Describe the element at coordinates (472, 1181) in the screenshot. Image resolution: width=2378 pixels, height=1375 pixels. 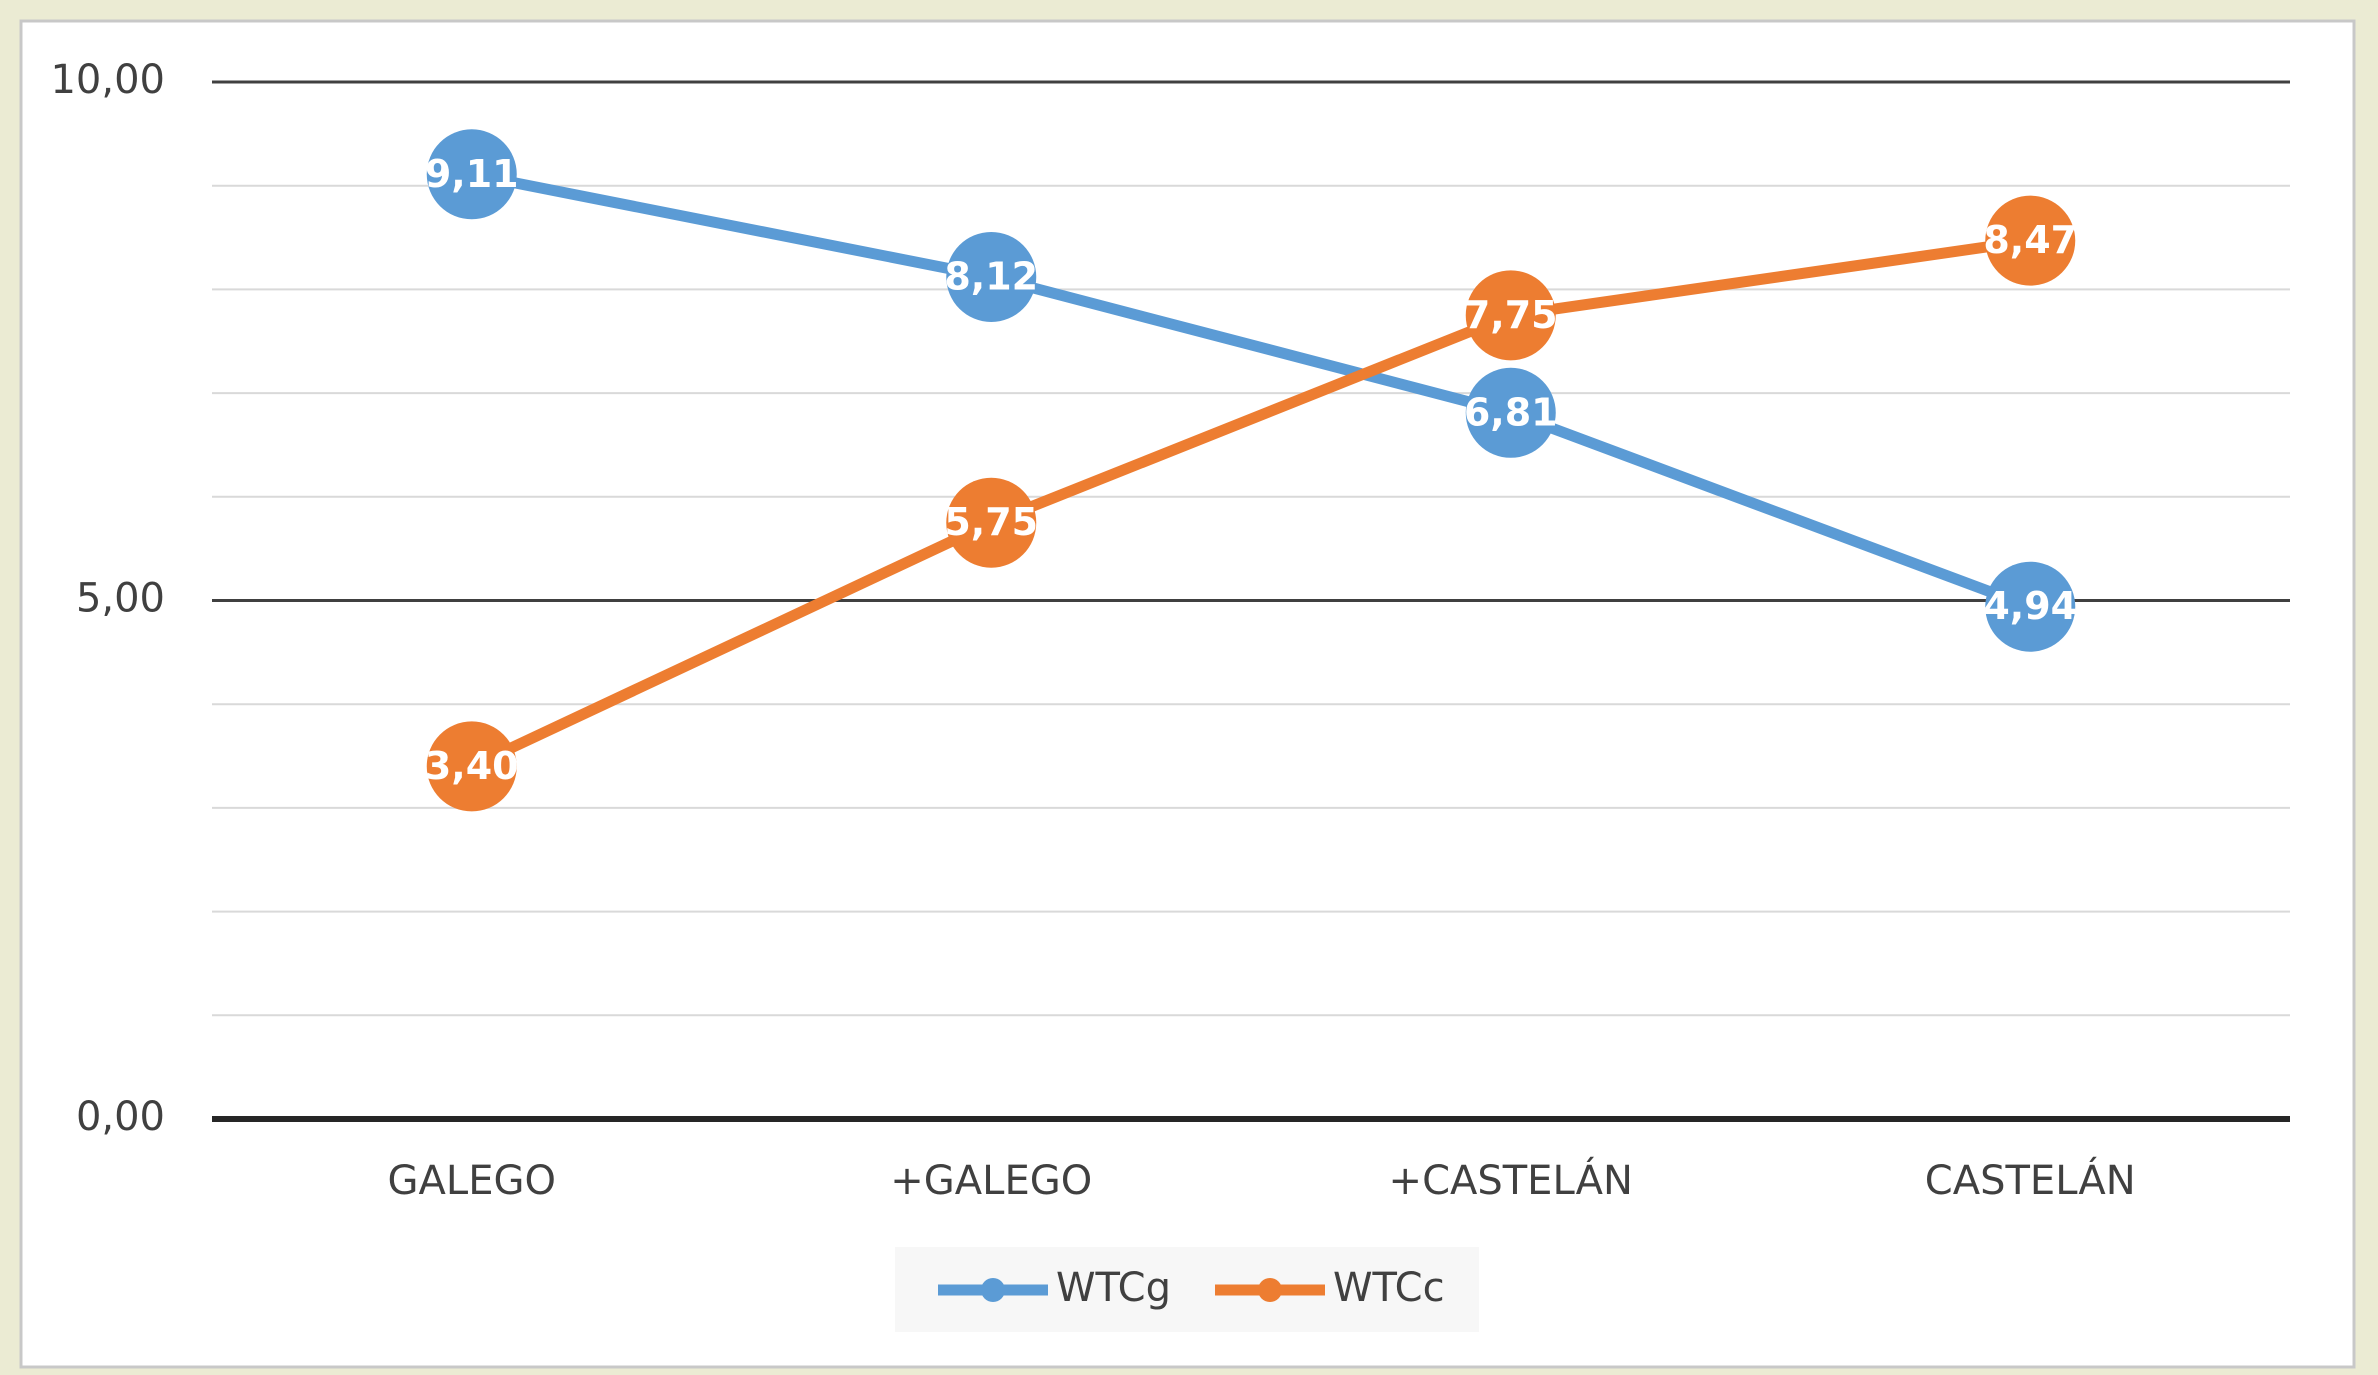
I see `x-tick-label: GALEGO` at that location.